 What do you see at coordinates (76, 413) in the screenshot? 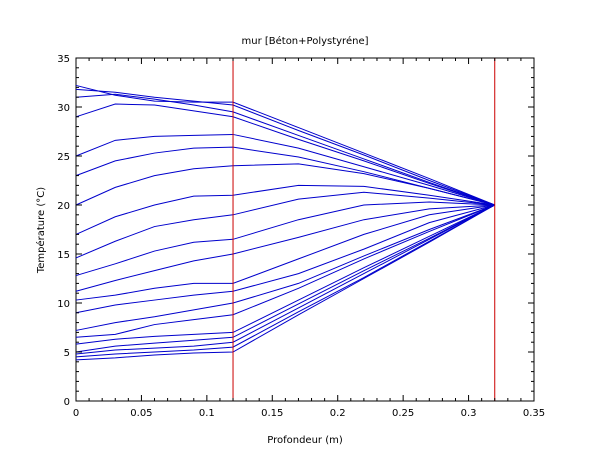
I see `x-tick-label: 0` at bounding box center [76, 413].